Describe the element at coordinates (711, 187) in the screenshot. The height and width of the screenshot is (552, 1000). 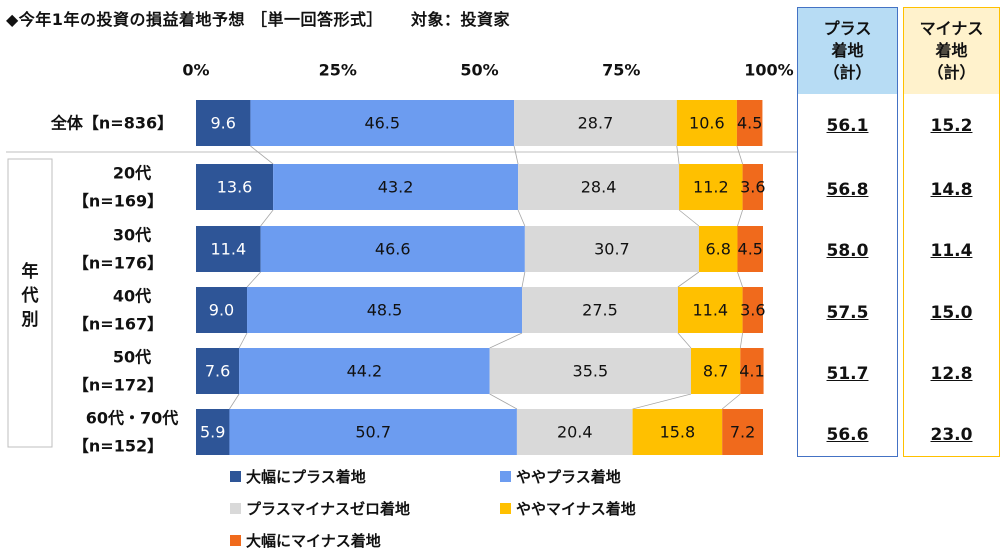
I see `bar-value-label: 11.2` at that location.